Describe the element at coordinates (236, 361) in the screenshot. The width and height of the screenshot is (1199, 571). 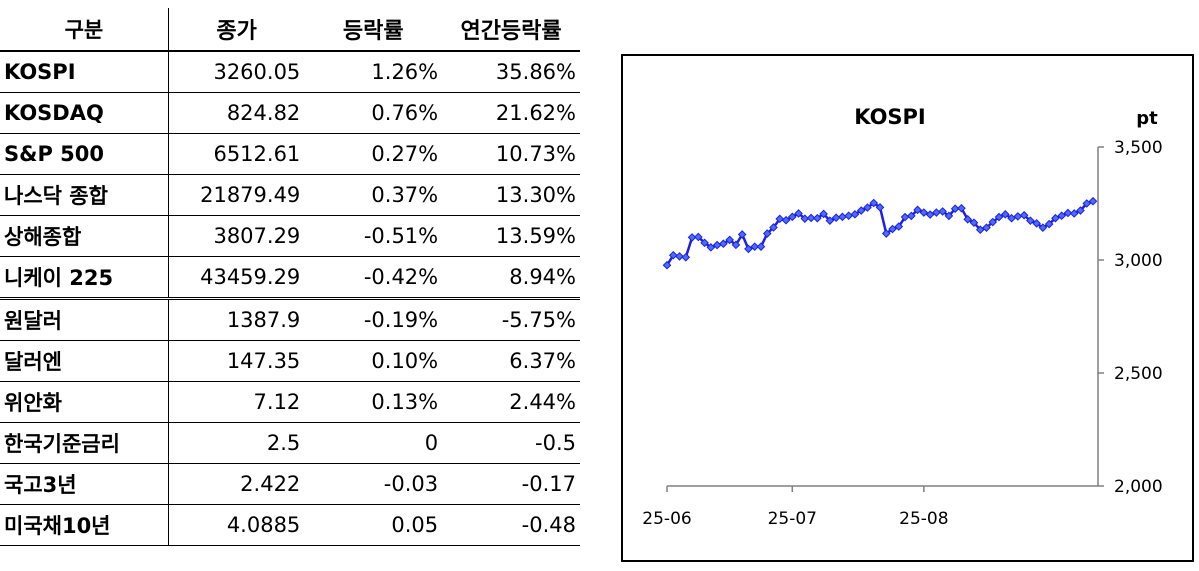
I see `row-close: 147.35` at that location.